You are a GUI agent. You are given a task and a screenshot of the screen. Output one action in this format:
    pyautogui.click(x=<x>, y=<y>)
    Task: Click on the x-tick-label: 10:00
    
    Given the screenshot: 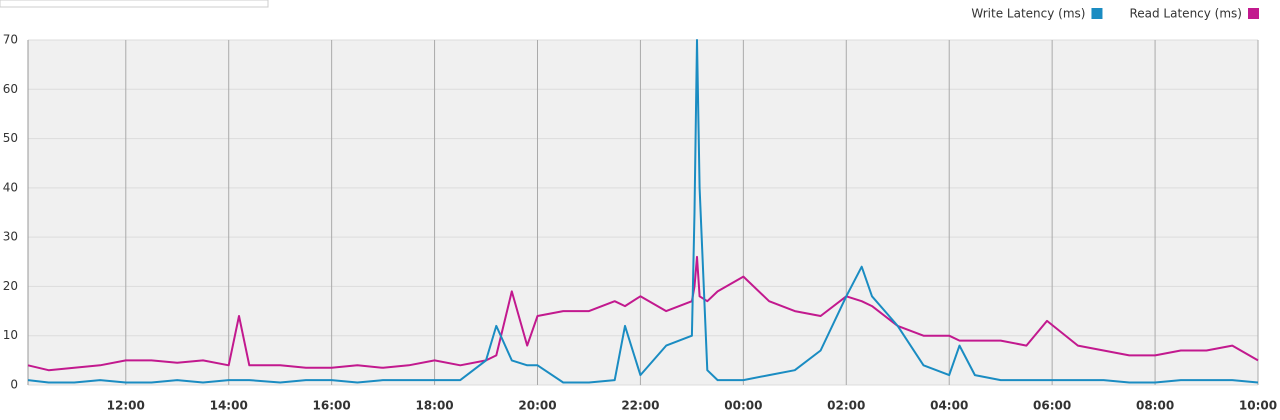 What is the action you would take?
    pyautogui.click(x=1258, y=406)
    